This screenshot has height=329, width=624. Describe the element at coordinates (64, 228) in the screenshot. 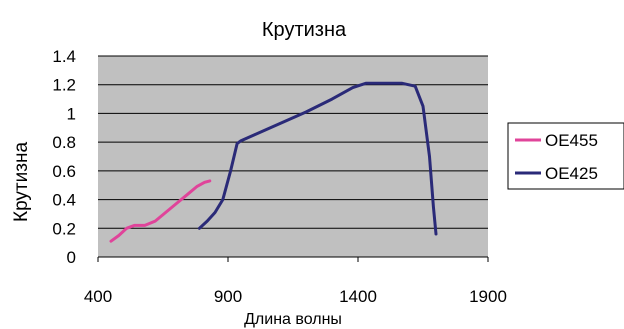

I see `y-tick-label: 0.2` at that location.